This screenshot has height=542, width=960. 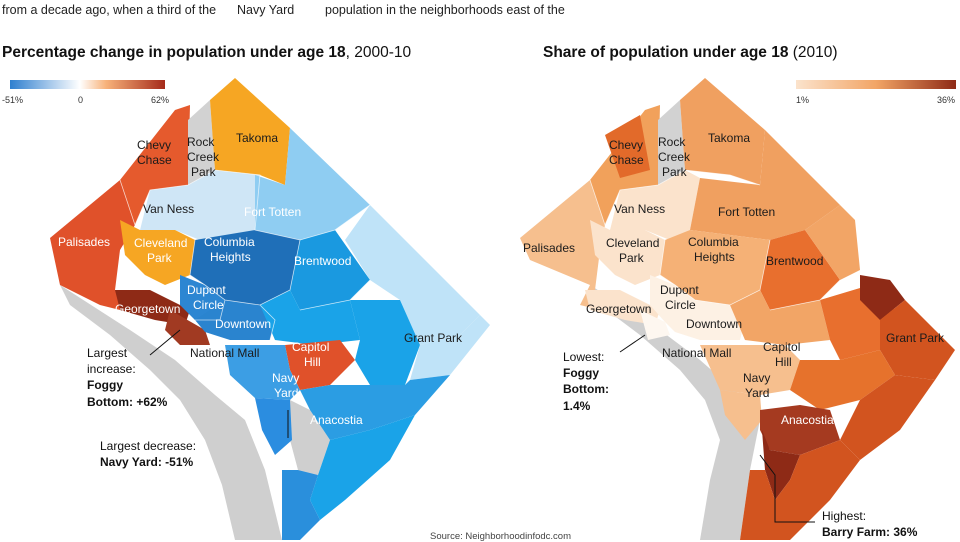 I want to click on left-label-van-ness: Van Ness, so click(x=168, y=209).